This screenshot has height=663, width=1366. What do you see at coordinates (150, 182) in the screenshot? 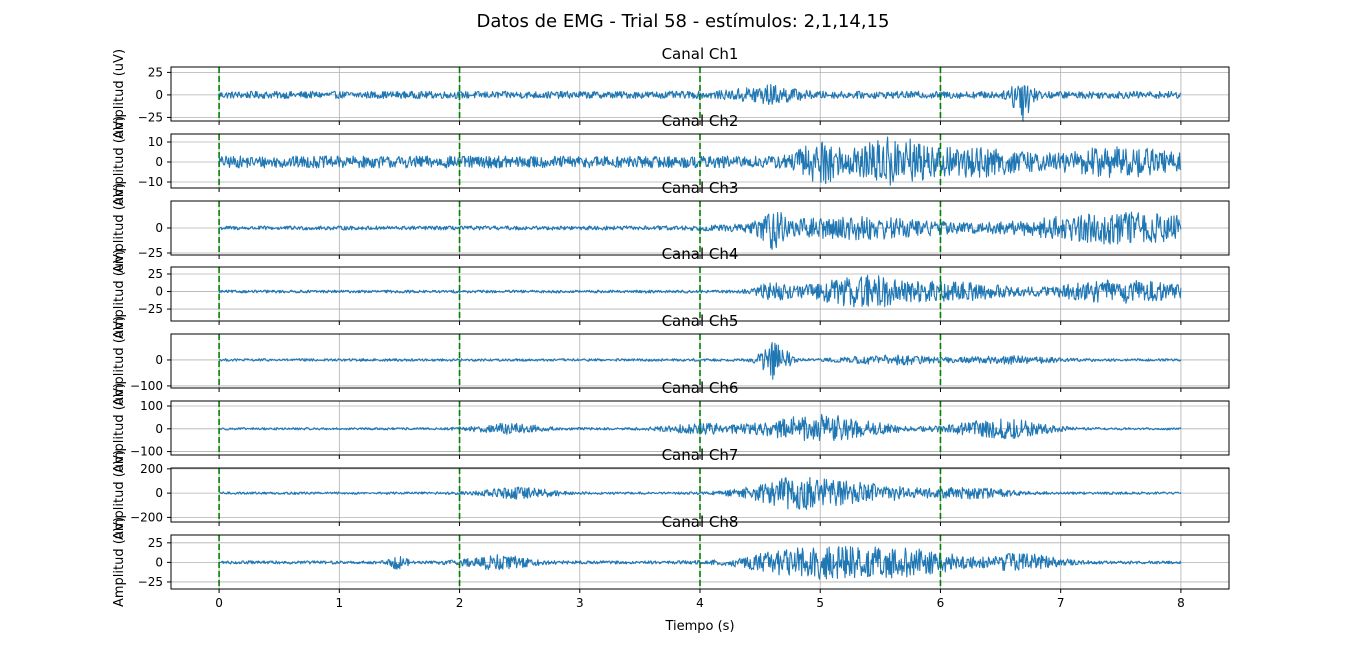
I see `y-tick-label: −10` at bounding box center [150, 182].